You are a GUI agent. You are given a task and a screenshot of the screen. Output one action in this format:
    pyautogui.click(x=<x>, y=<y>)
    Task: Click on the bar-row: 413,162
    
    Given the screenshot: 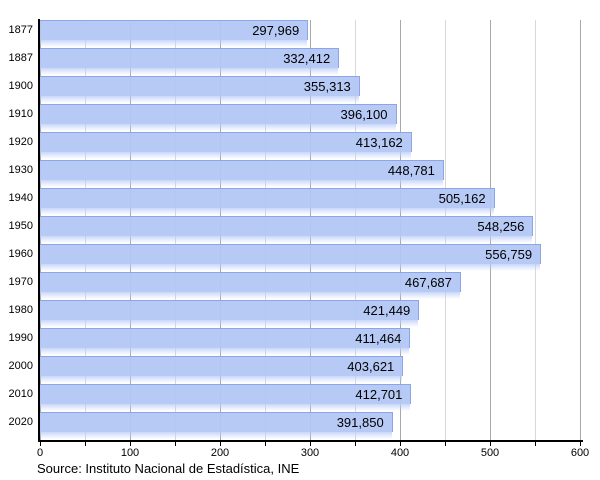 What is the action you would take?
    pyautogui.click(x=310, y=146)
    